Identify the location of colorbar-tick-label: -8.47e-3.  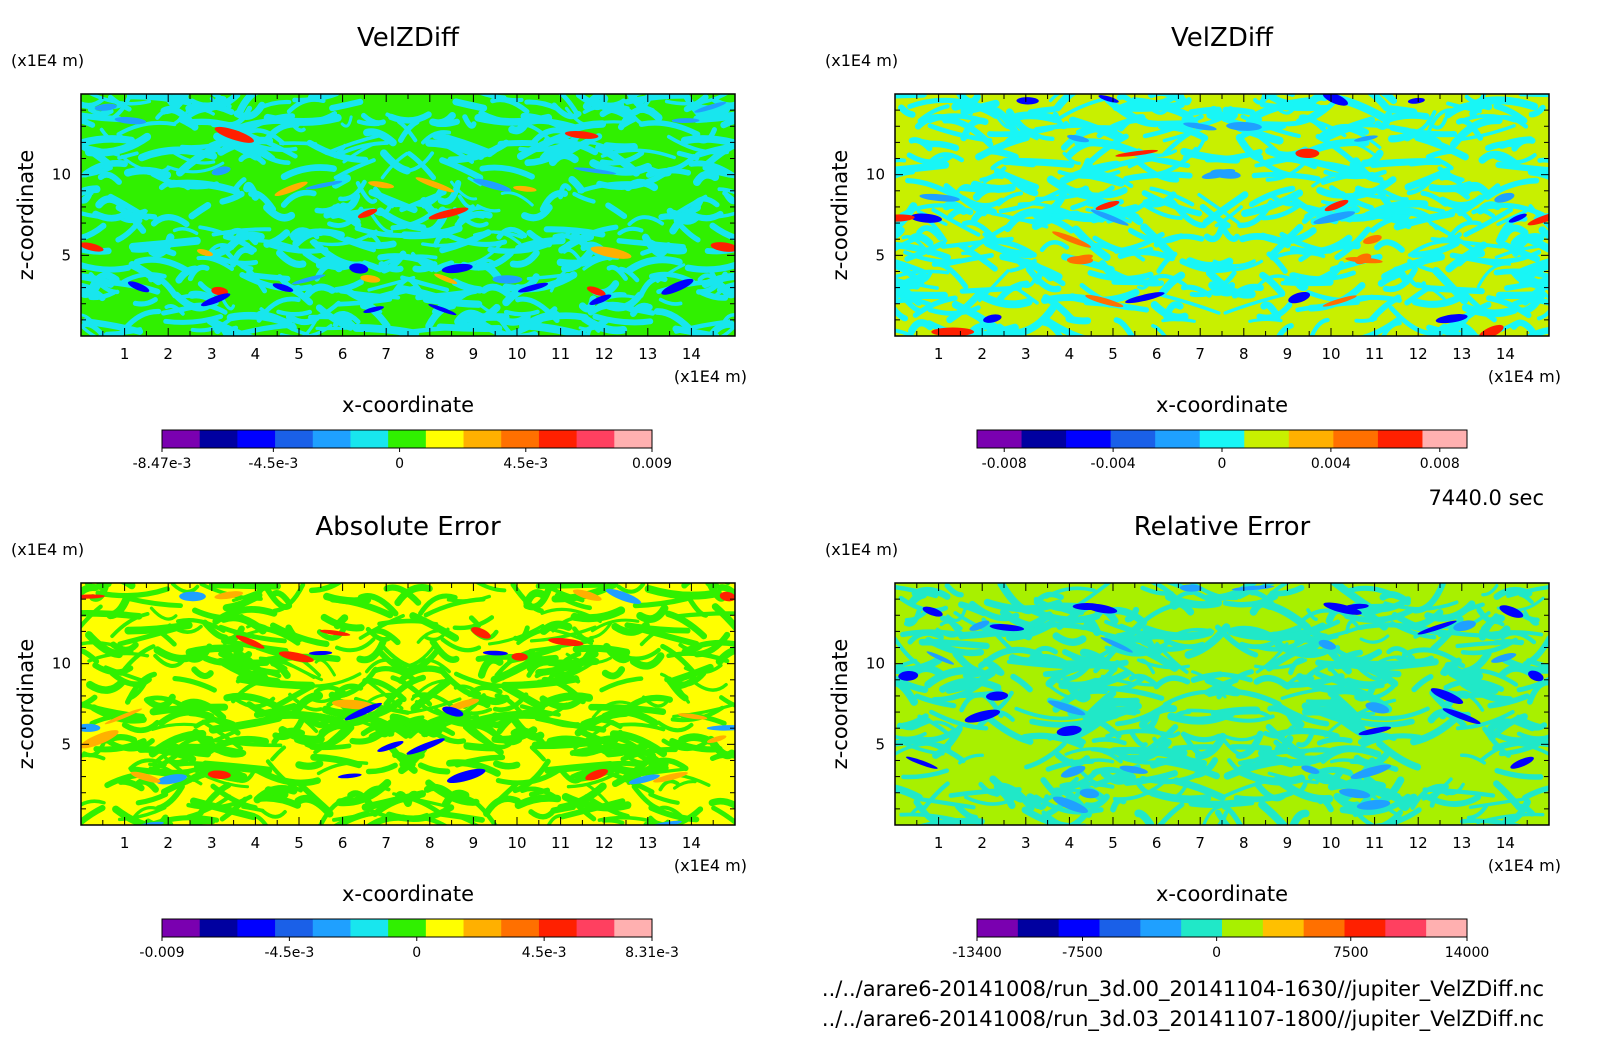
(162, 464).